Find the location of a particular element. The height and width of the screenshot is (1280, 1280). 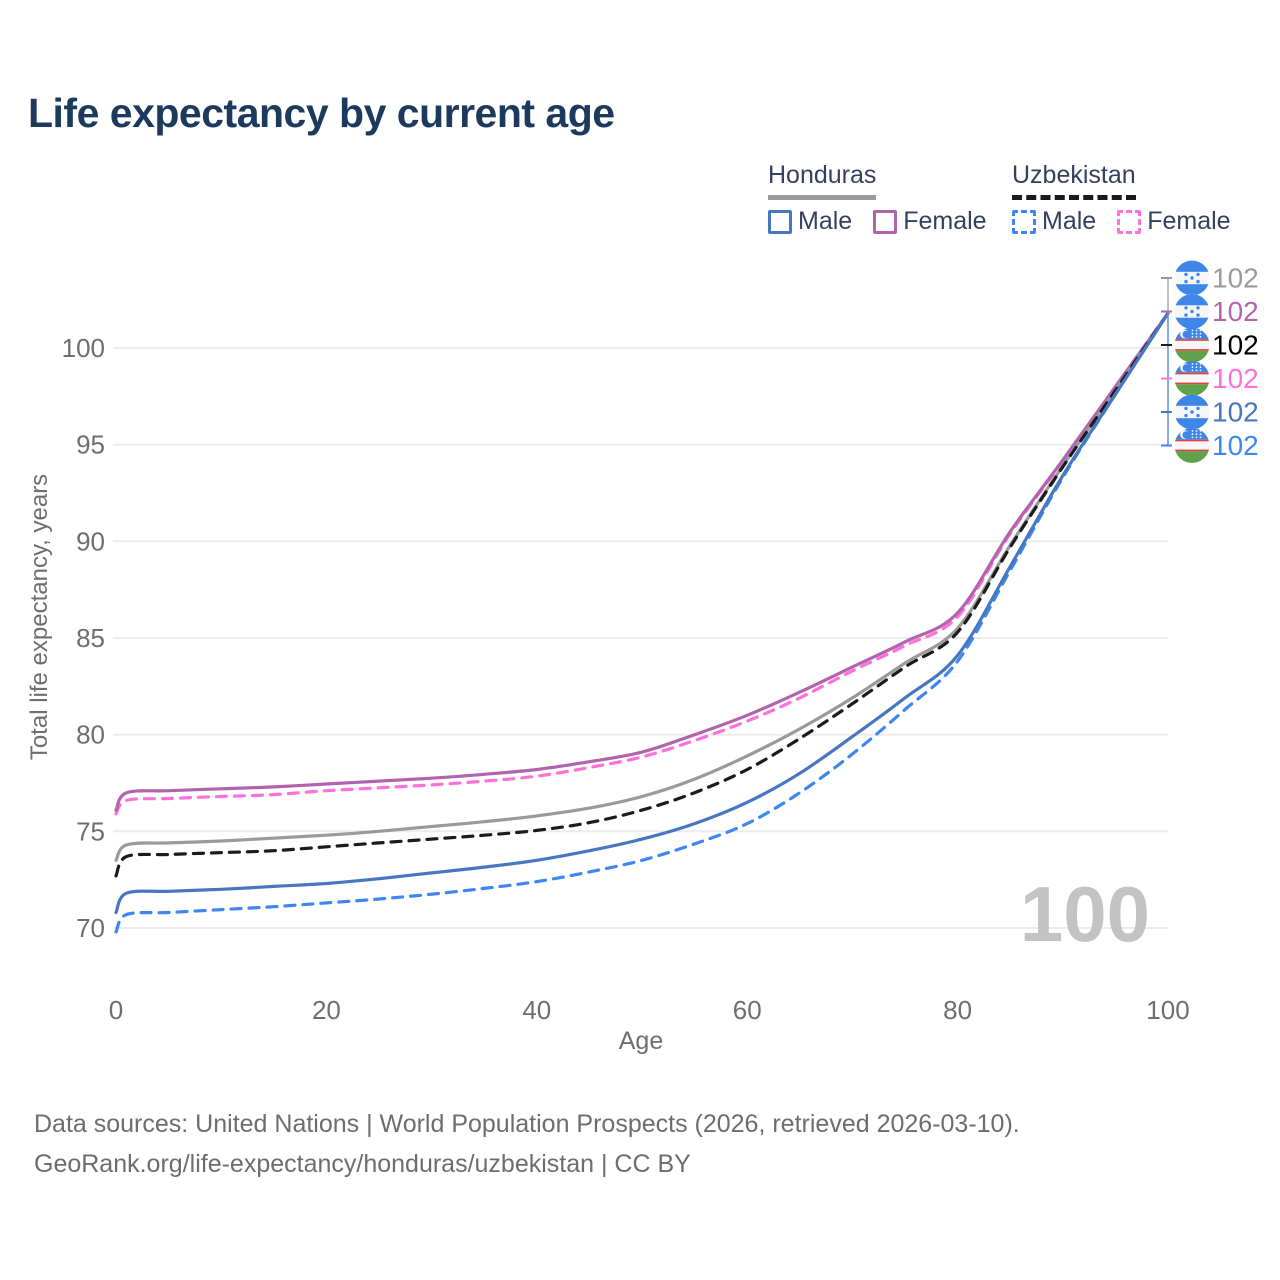

legend-item-uzbekistan-female: Female is located at coordinates (1174, 221).